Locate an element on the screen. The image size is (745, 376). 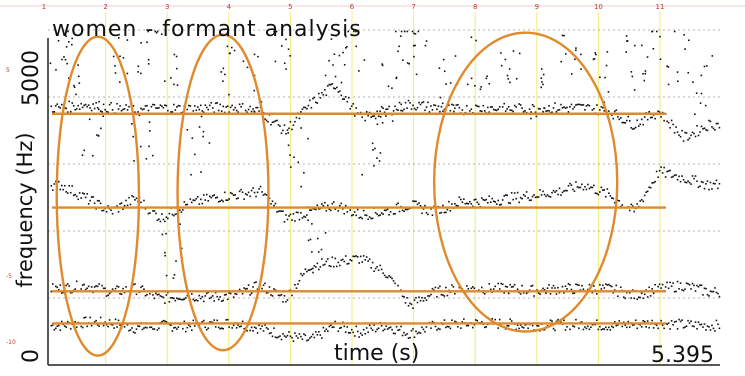
x-axis-label: time (s) is located at coordinates (376, 353).